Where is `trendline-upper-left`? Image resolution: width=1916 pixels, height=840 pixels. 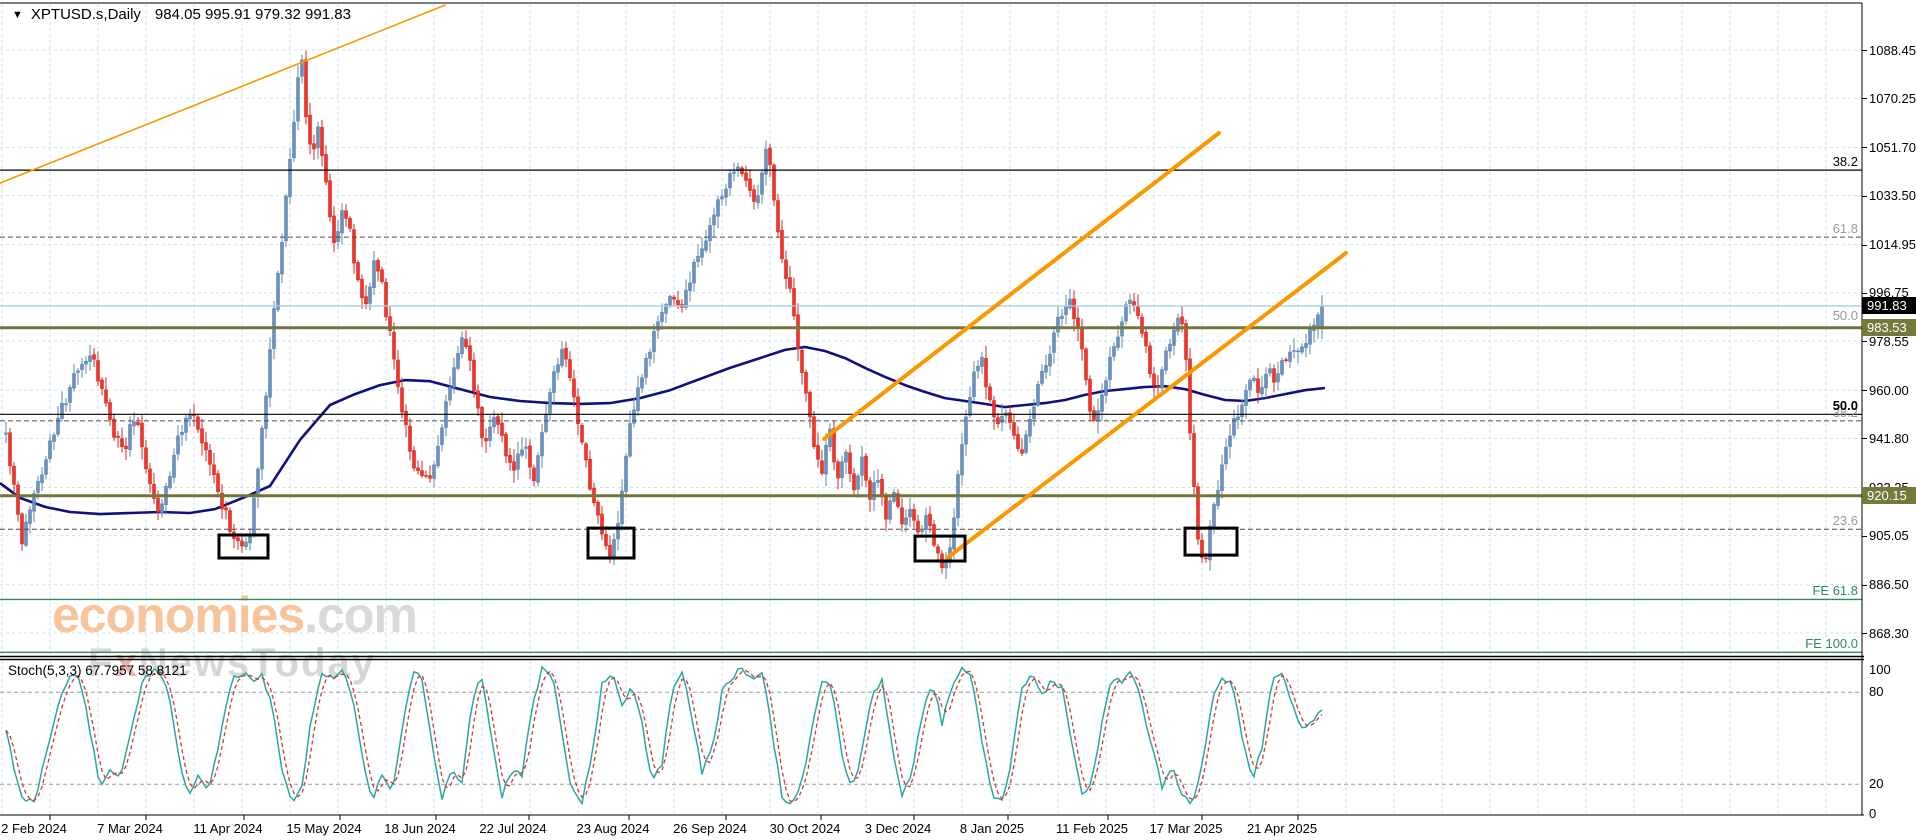 trendline-upper-left is located at coordinates (223, 94).